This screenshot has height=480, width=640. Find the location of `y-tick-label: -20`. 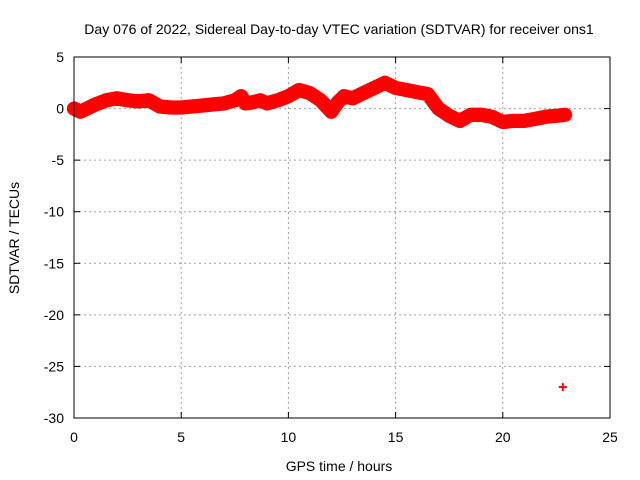

y-tick-label: -20 is located at coordinates (54, 315).